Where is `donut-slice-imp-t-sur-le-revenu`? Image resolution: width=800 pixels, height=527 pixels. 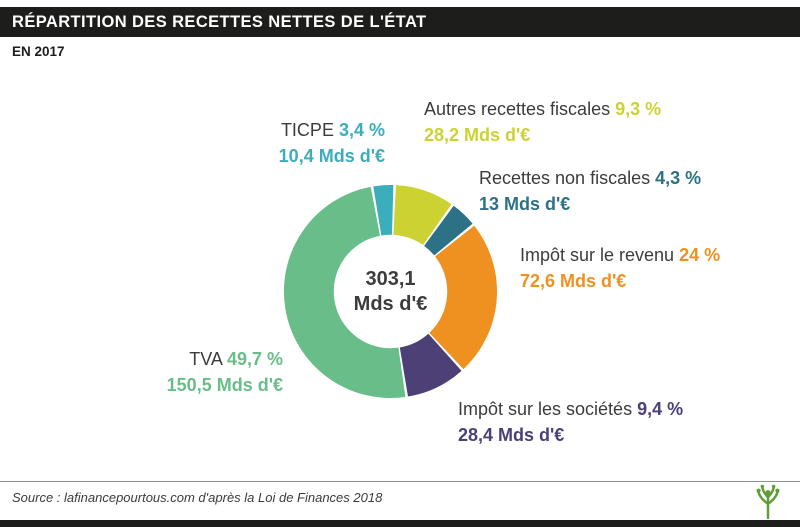
donut-slice-imp-t-sur-le-revenu is located at coordinates (463, 297).